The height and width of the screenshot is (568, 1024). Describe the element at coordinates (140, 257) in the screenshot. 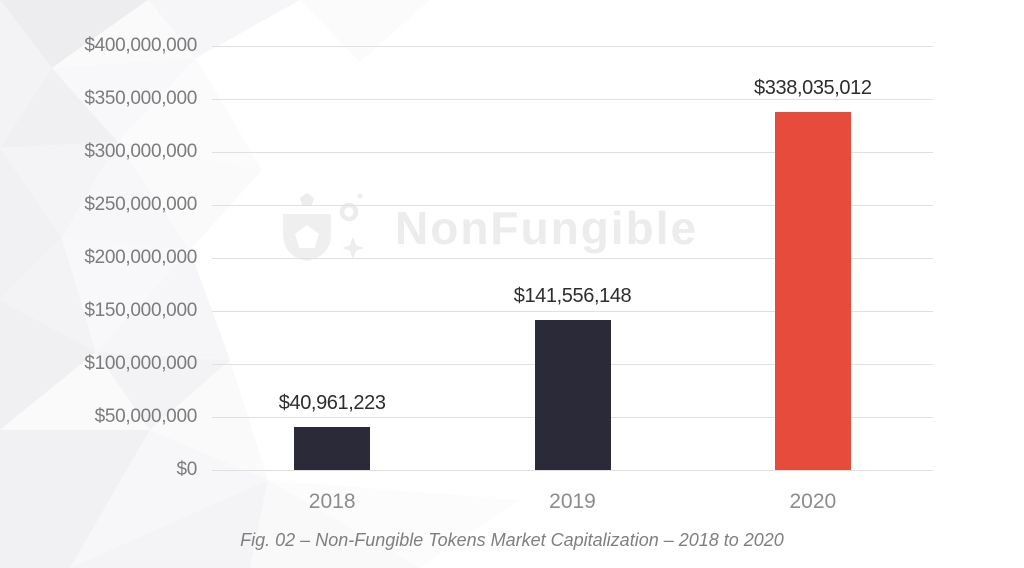

I see `y-axis-tick-label: $200,000,000` at that location.